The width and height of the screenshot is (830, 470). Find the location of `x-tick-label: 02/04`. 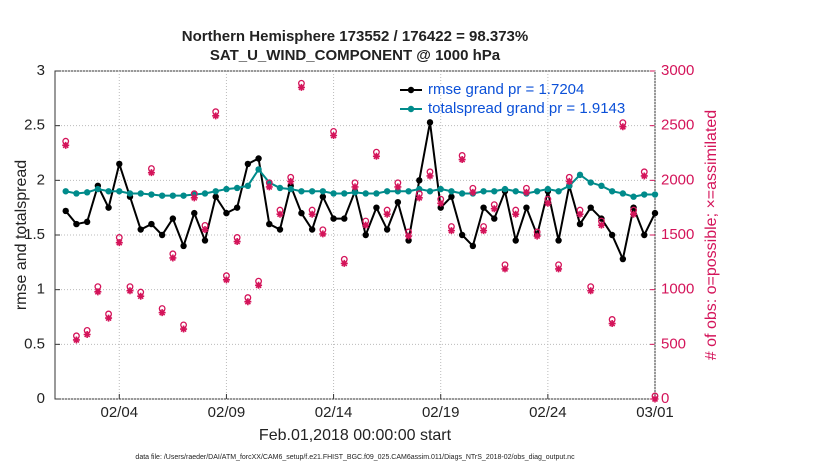

x-tick-label: 02/04 is located at coordinates (120, 412).